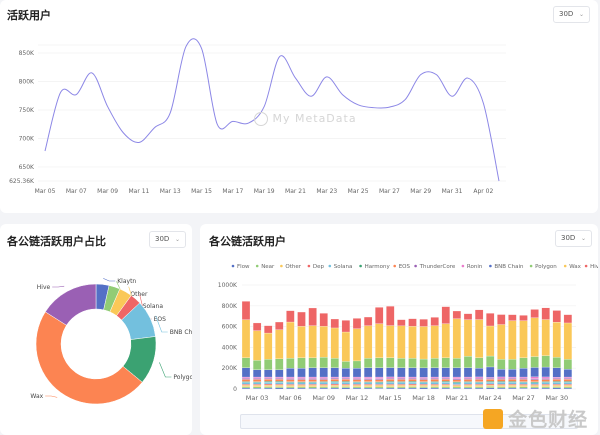  What do you see at coordinates (573, 238) in the screenshot?
I see `range-select-bar: 30D ⌄` at bounding box center [573, 238].